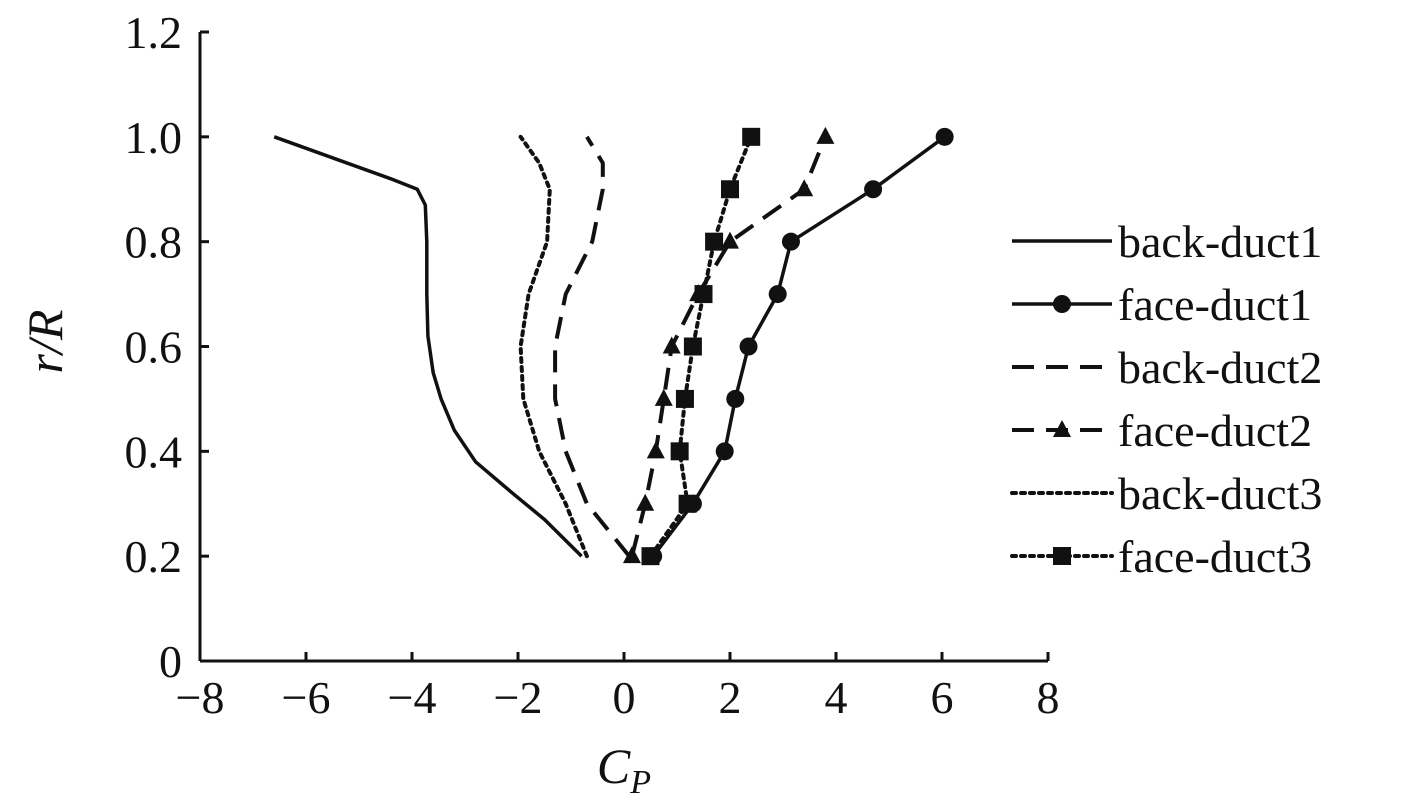 The image size is (1417, 807). What do you see at coordinates (306, 697) in the screenshot?
I see `x-tick-label: −6` at bounding box center [306, 697].